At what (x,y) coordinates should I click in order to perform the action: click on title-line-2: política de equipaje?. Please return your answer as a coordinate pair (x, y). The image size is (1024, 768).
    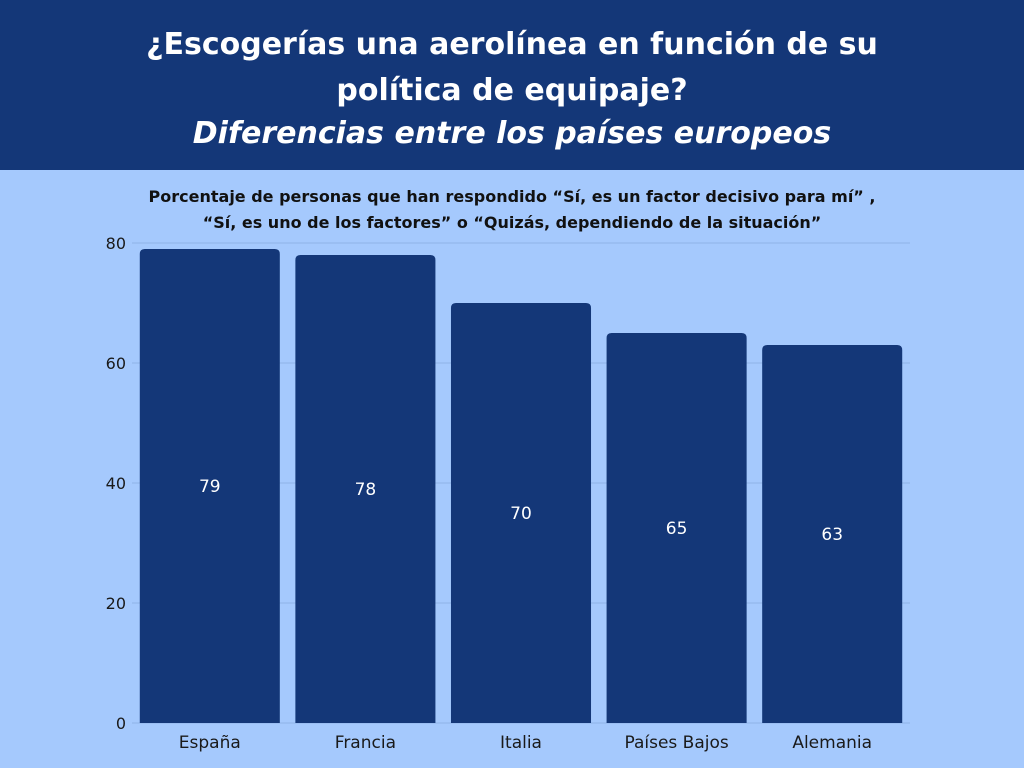
    Looking at the image, I should click on (512, 90).